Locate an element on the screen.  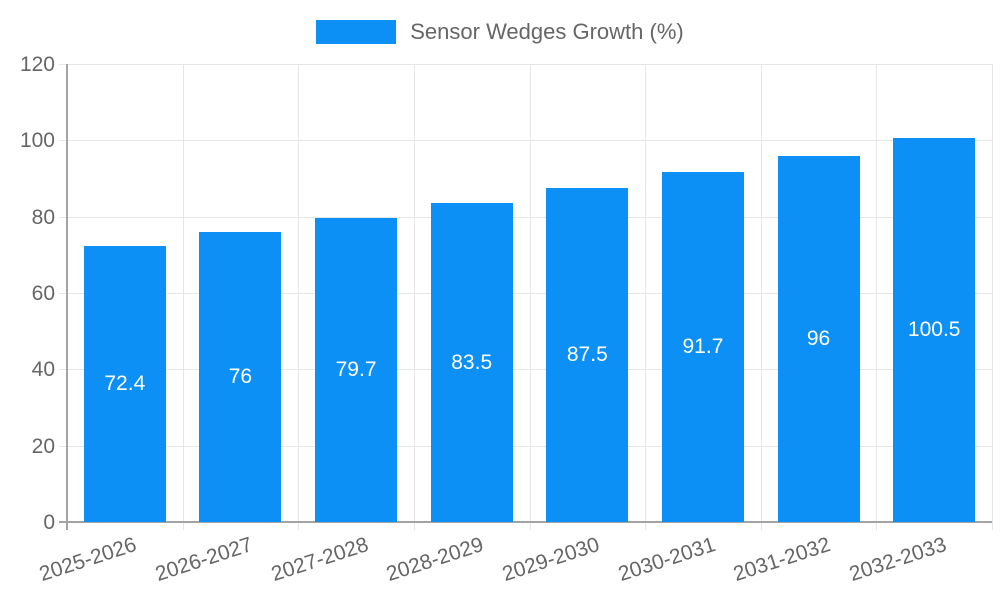
legend-swatch is located at coordinates (356, 32).